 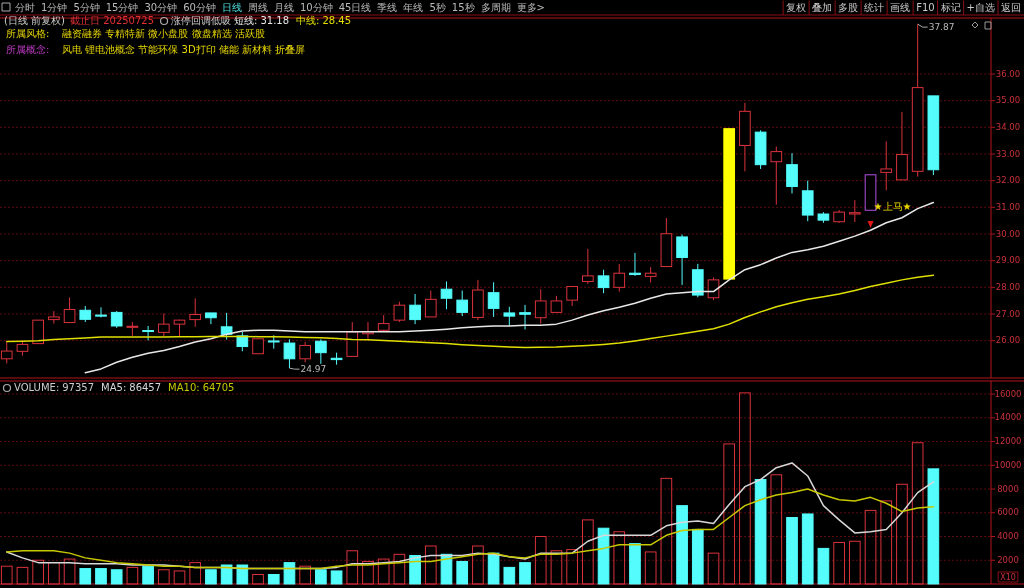 What do you see at coordinates (1008, 417) in the screenshot?
I see `y-tick-label: 14000` at bounding box center [1008, 417].